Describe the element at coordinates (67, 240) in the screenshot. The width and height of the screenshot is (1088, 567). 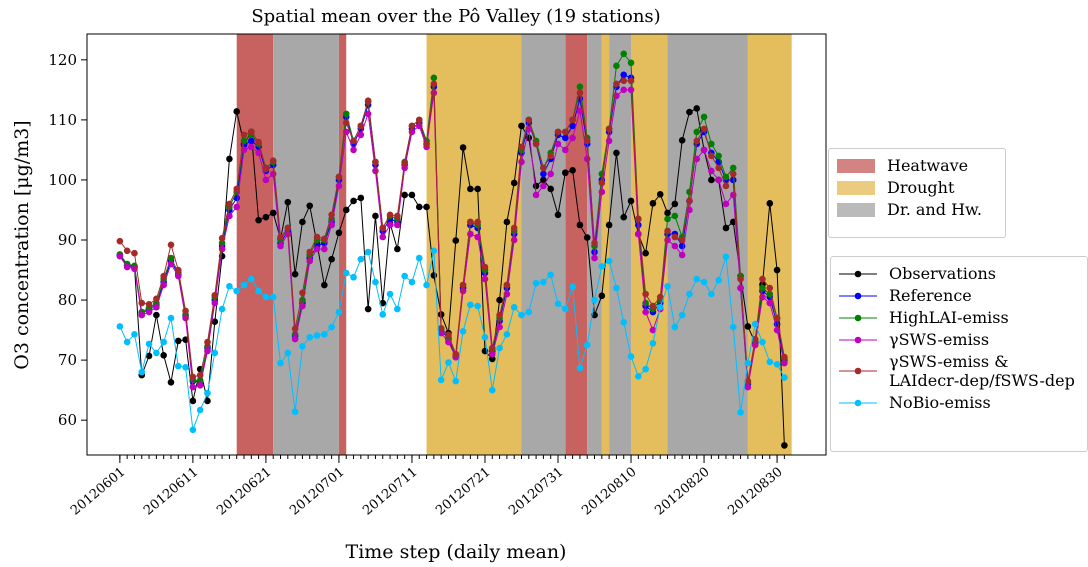
I see `y-tick-label: 90` at that location.